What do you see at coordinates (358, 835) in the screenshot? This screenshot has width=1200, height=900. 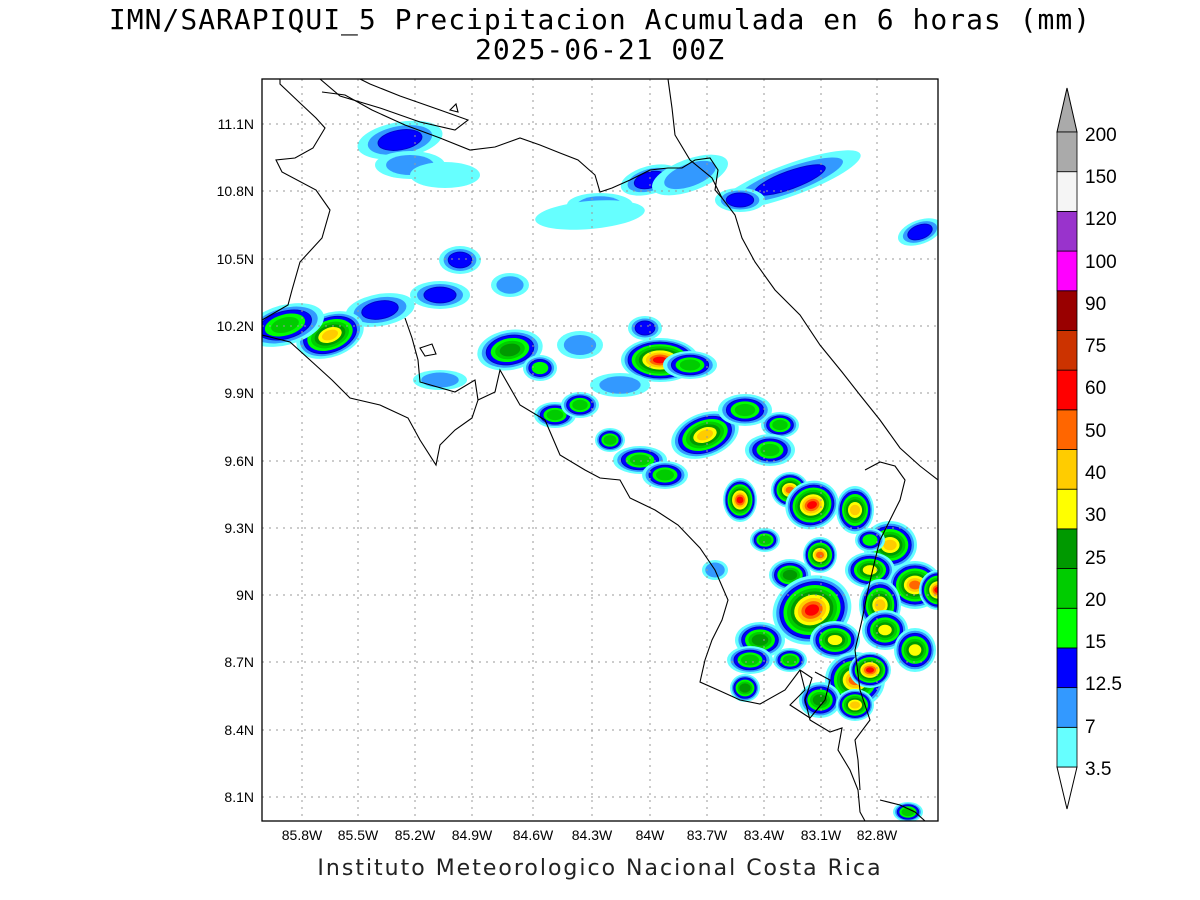 I see `lon-tick: 85.5W` at bounding box center [358, 835].